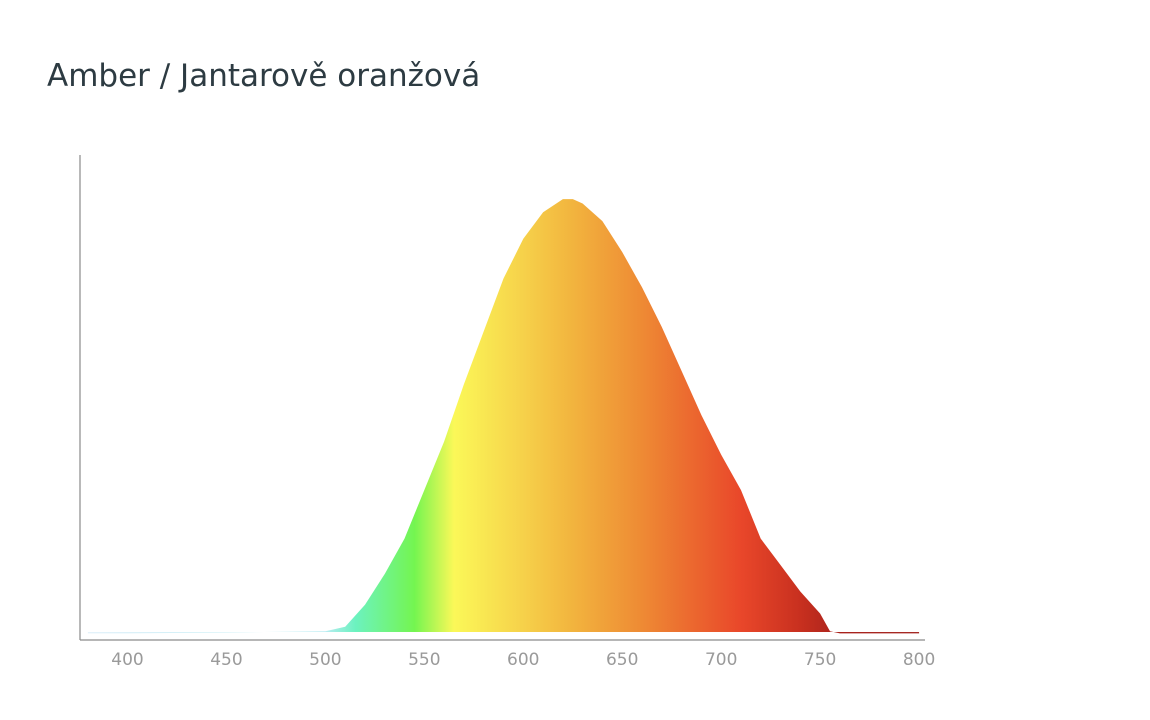 This screenshot has width=1150, height=720. I want to click on x-tick-label: 750, so click(820, 660).